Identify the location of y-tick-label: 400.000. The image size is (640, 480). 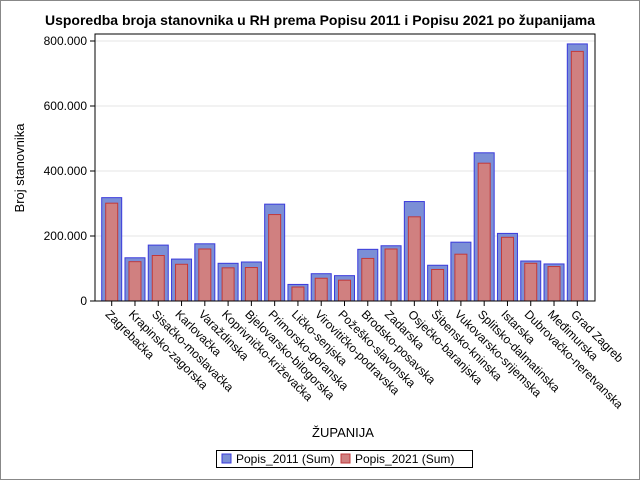
(66, 171).